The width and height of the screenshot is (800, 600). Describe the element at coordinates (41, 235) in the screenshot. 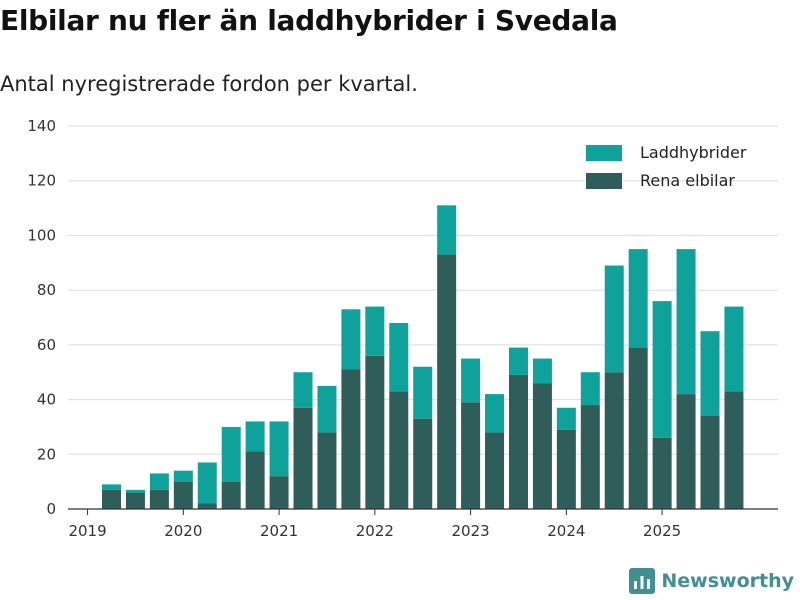

I see `y-tick-label: 100` at that location.